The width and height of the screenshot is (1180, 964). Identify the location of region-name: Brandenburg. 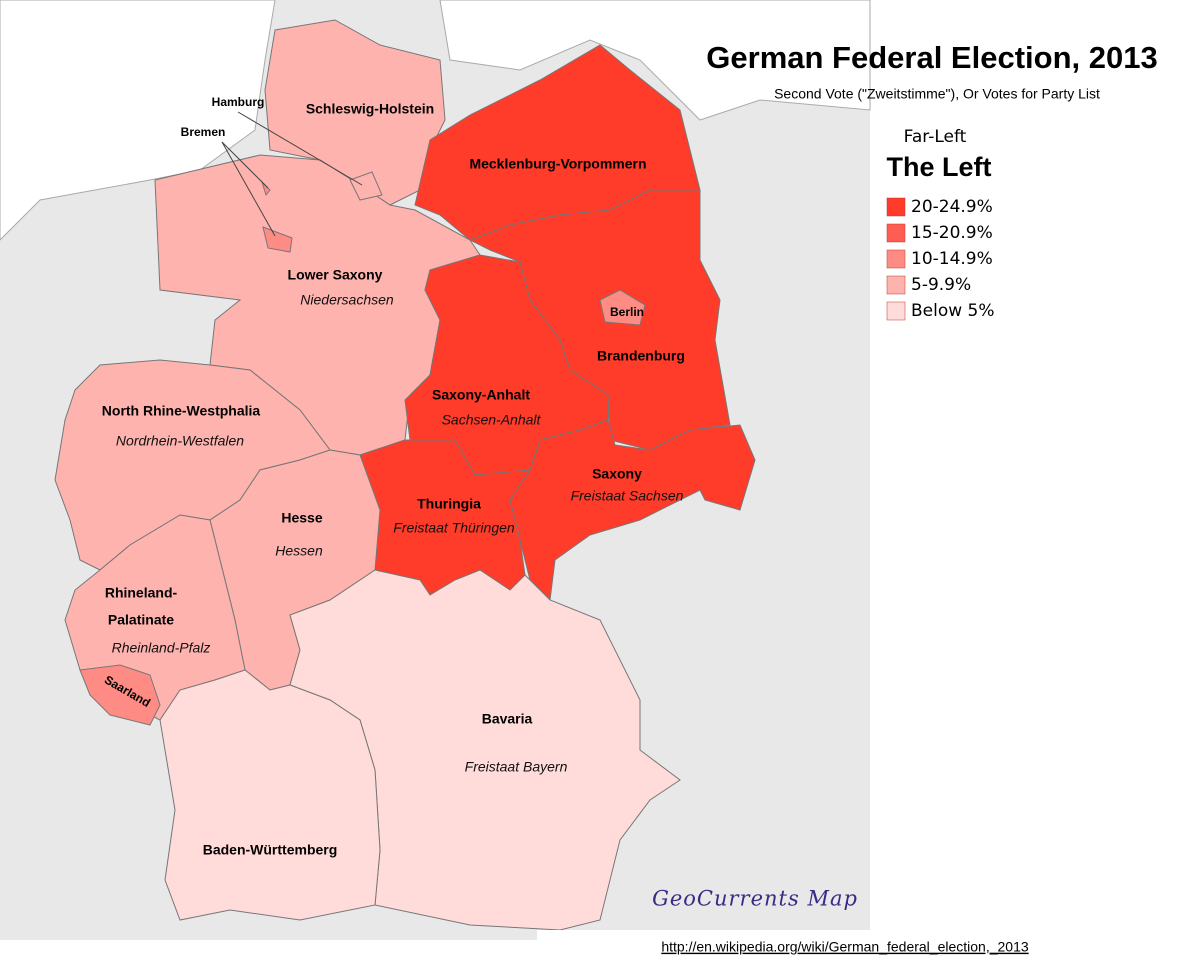
(641, 356).